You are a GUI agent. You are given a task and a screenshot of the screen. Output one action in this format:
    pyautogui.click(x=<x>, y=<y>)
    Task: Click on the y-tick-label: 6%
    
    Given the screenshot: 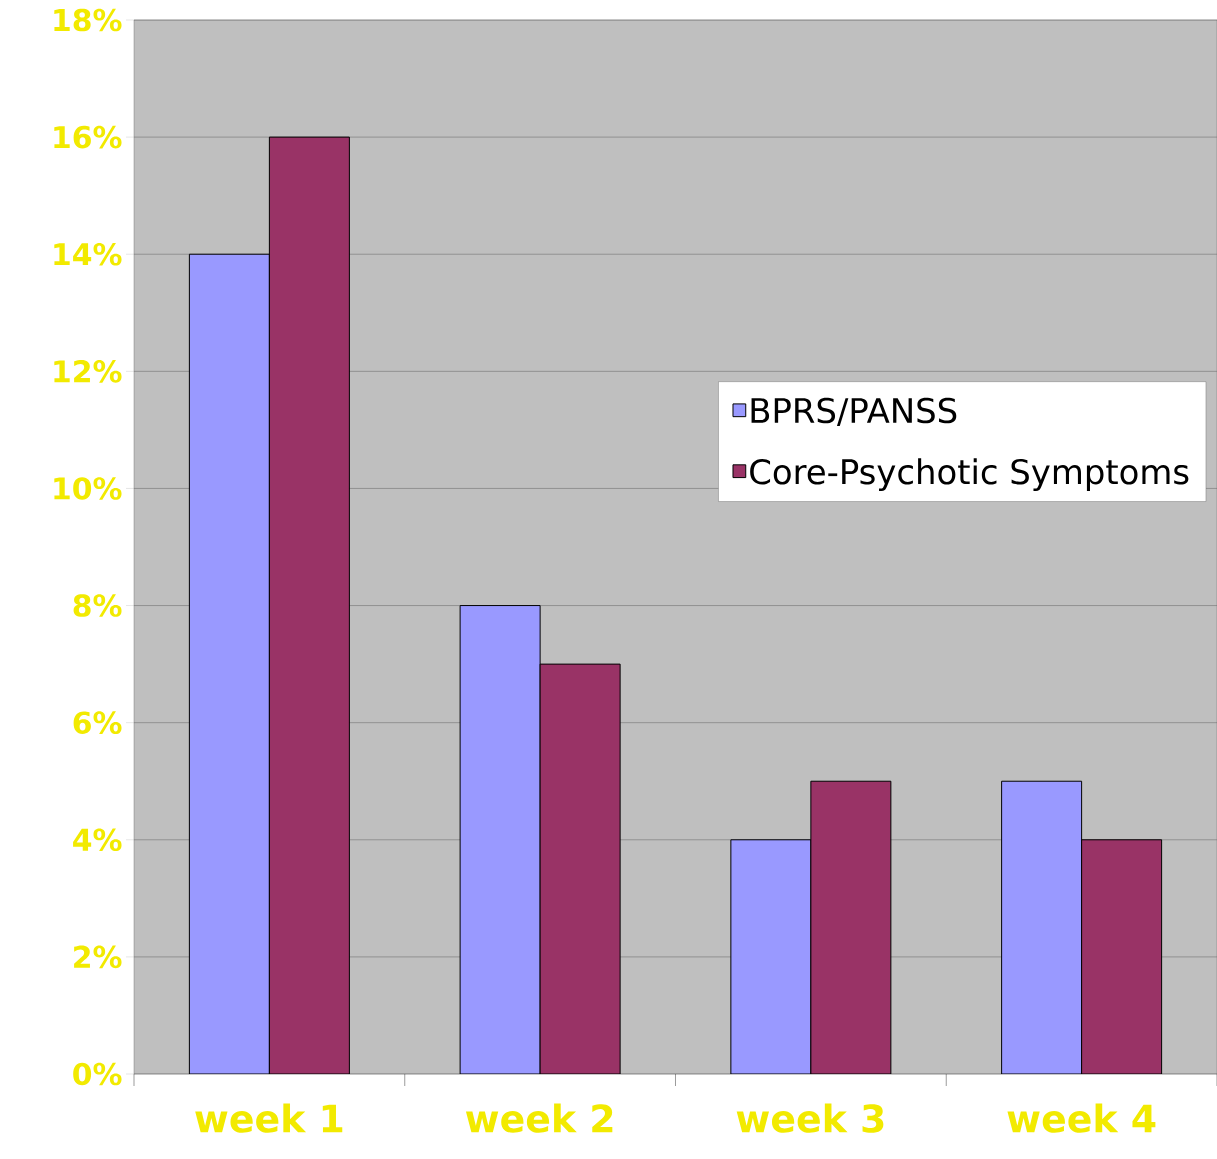 What is the action you would take?
    pyautogui.click(x=97, y=722)
    